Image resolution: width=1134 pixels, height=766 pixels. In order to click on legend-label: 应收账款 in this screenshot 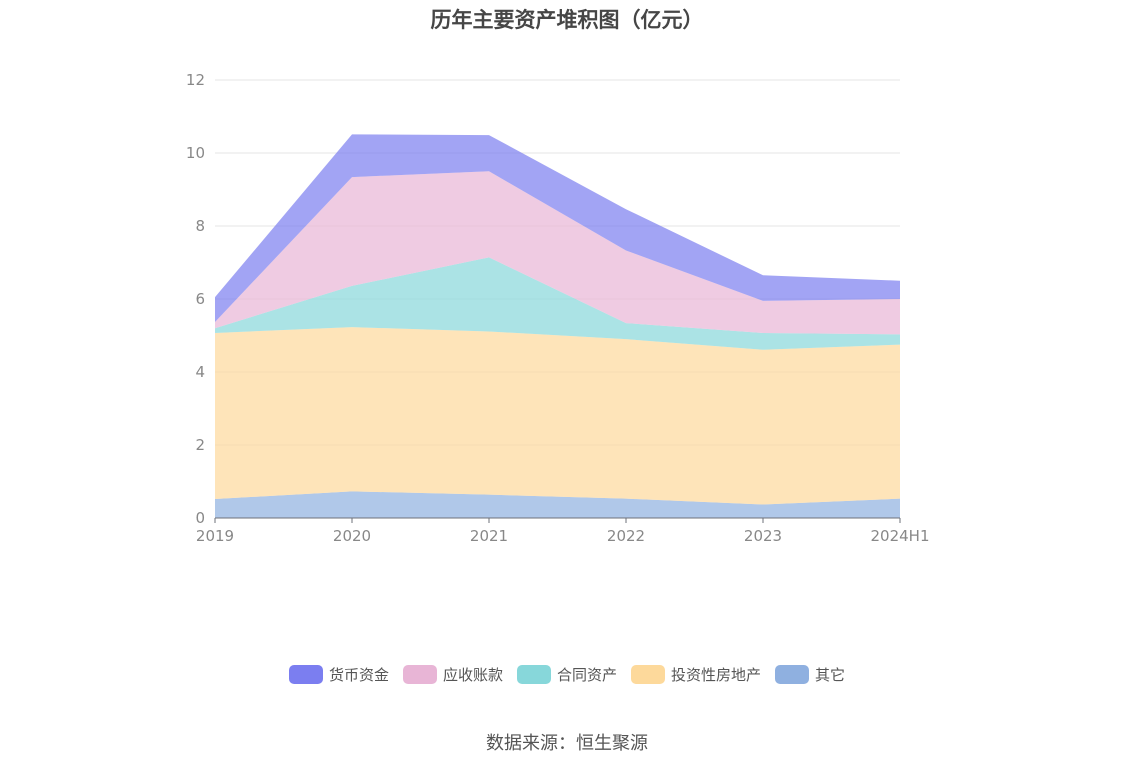, I will do `click(472, 675)`.